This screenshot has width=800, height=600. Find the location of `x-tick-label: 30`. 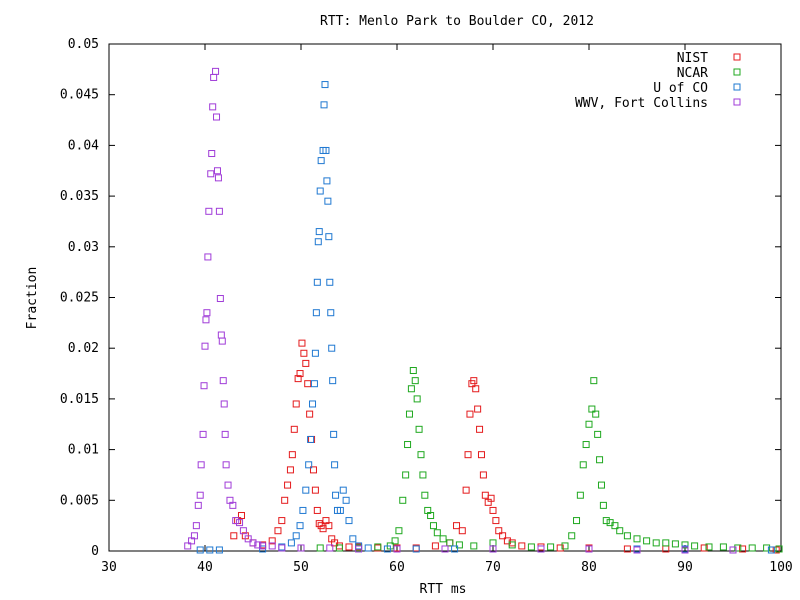

x-tick-label: 30 is located at coordinates (109, 567).